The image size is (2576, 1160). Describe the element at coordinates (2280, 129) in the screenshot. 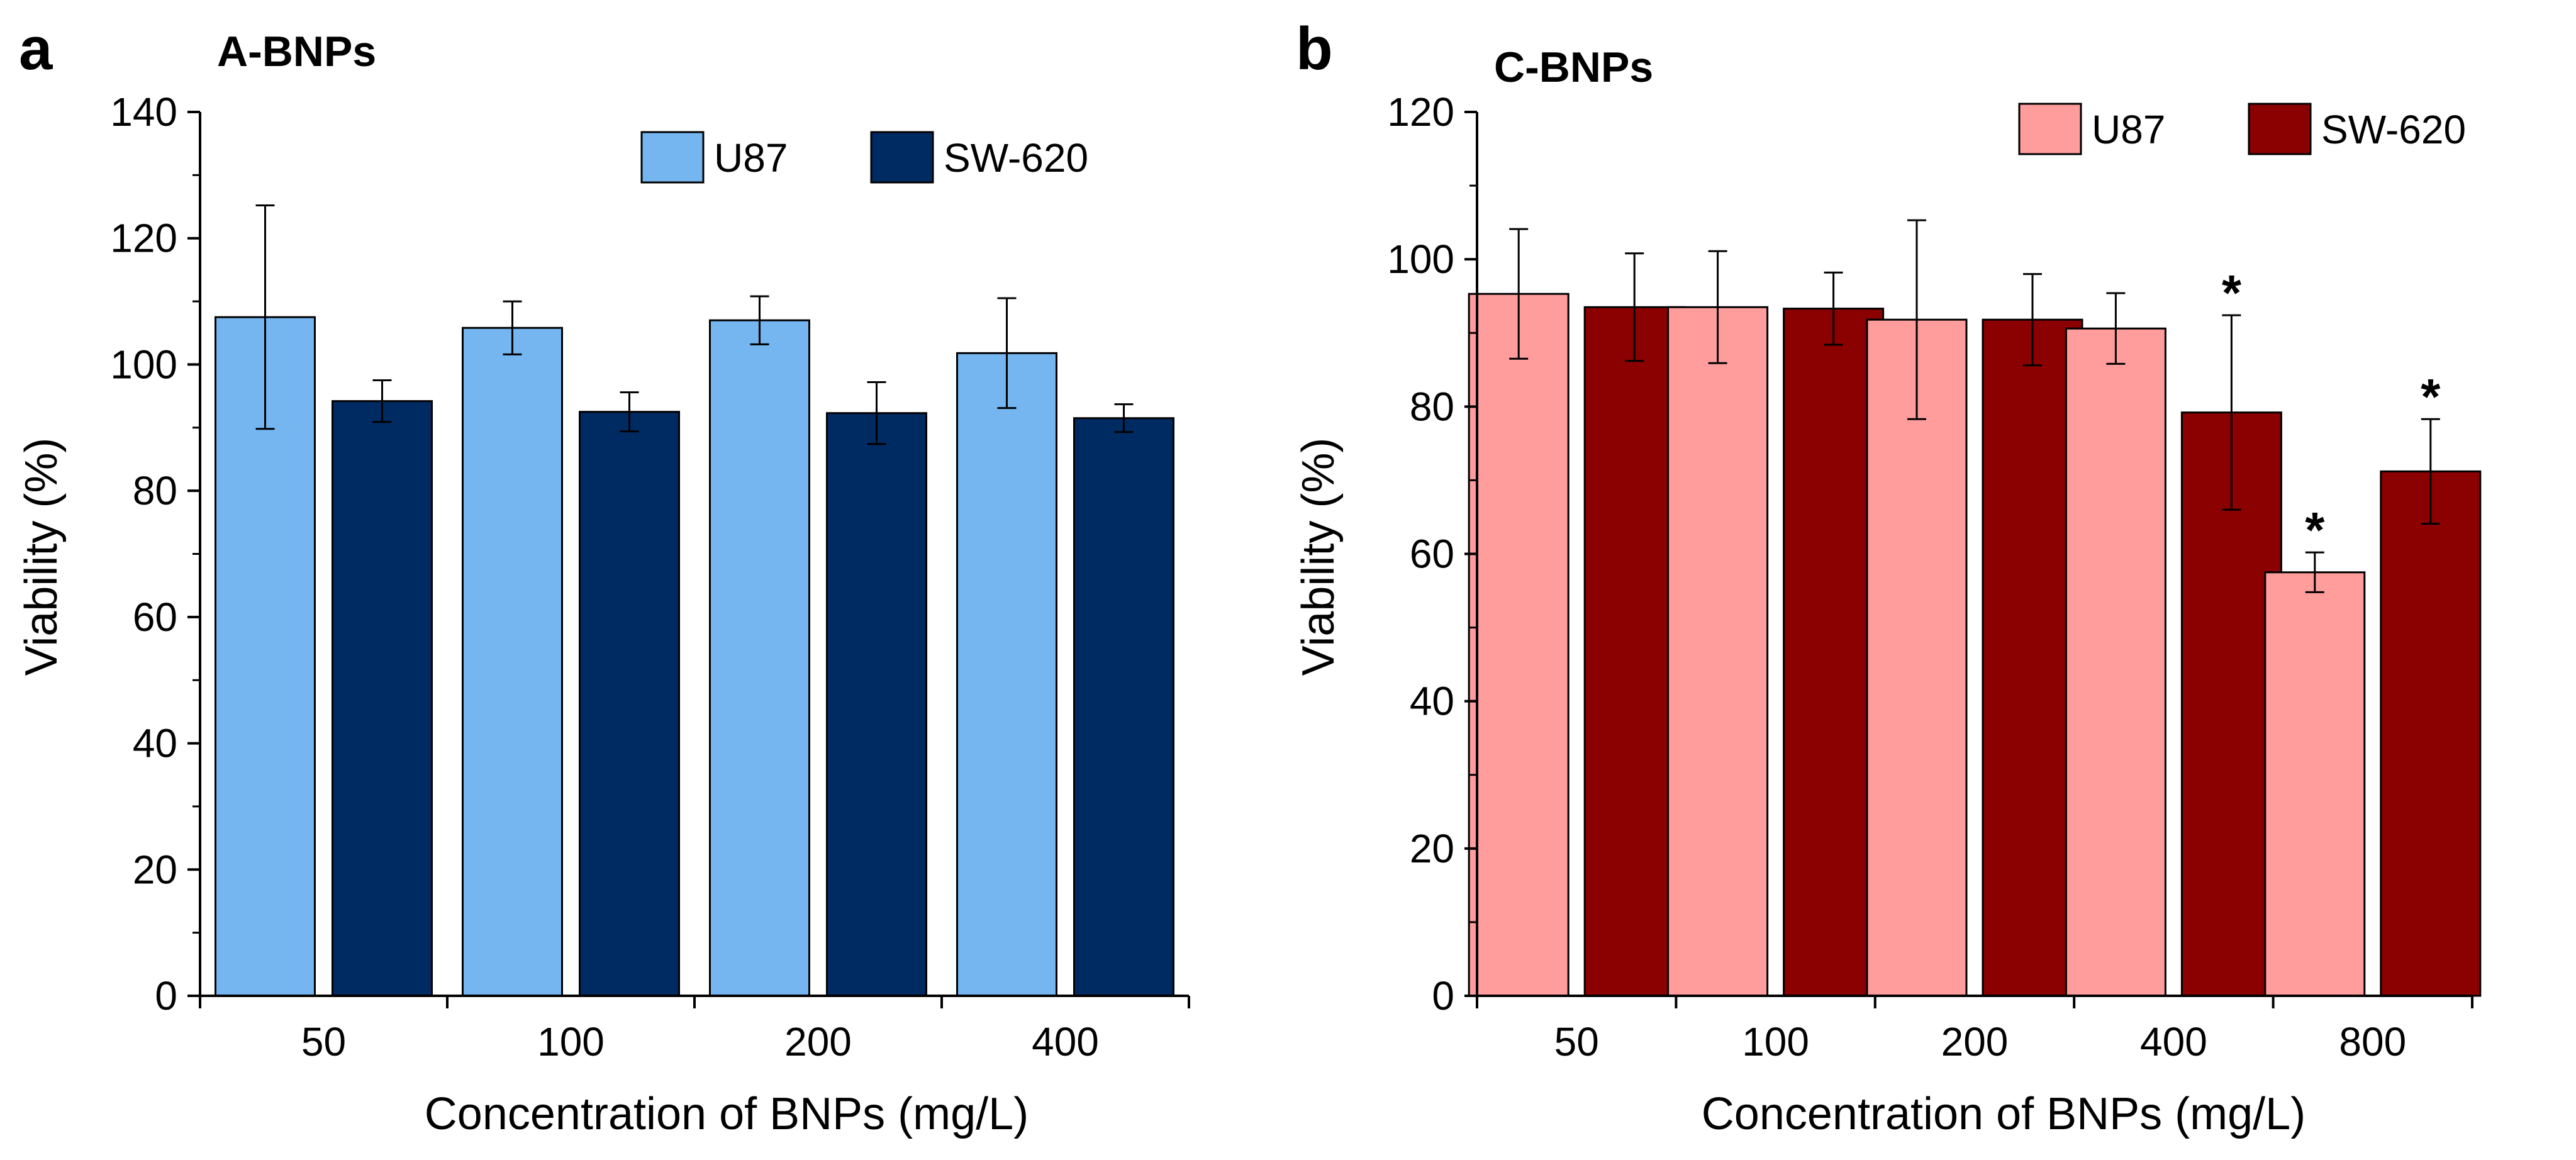

I see `panel-b-legend-swatch-sw620` at that location.